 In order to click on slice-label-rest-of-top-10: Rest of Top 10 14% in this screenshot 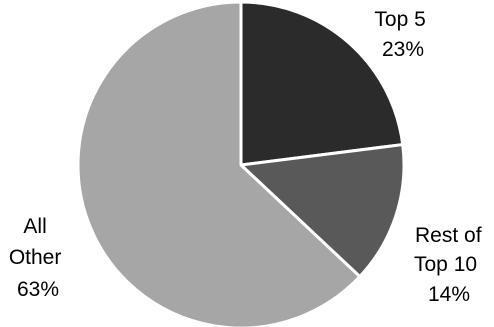, I will do `click(450, 265)`.